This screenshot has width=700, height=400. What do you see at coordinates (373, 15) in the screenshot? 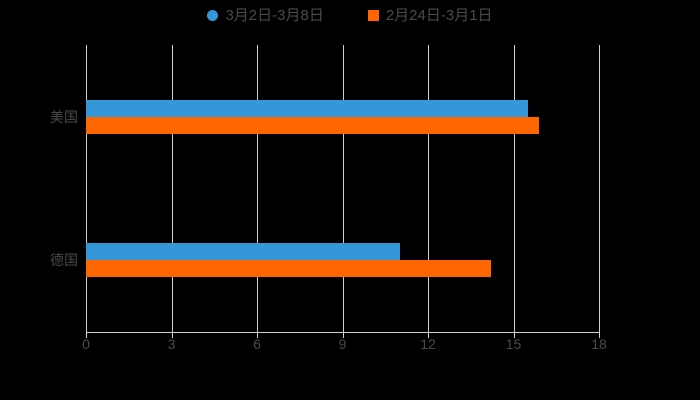
I see `legend-marker-square-icon` at bounding box center [373, 15].